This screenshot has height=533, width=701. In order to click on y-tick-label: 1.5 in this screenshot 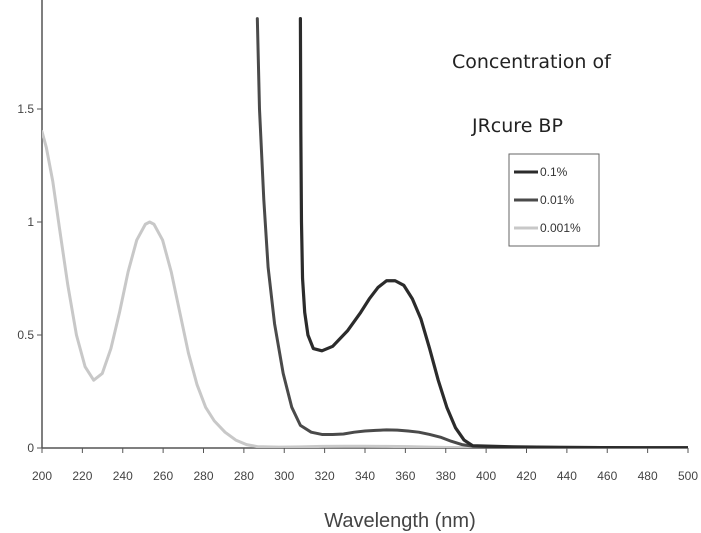, I will do `click(25, 109)`.